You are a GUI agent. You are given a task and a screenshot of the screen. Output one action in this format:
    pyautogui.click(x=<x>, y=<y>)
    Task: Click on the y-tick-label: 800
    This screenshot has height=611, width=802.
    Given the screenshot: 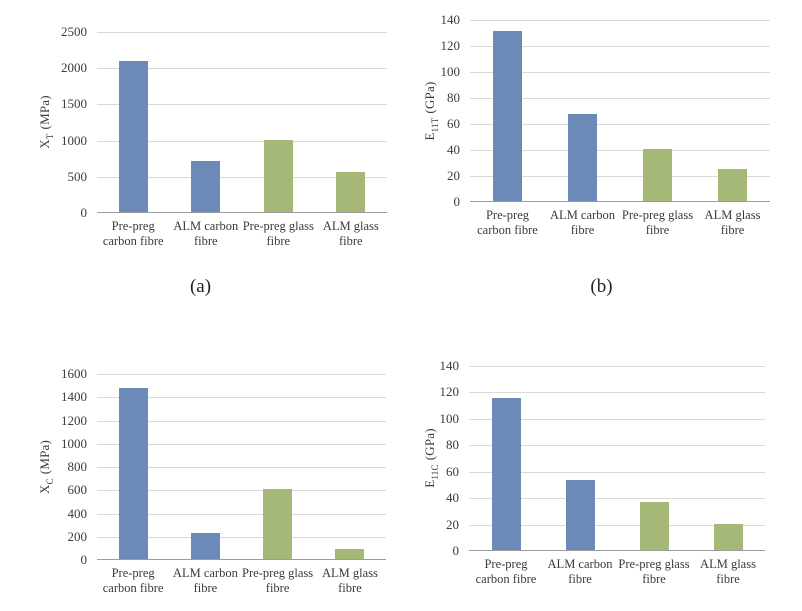 What is the action you would take?
    pyautogui.click(x=77, y=466)
    